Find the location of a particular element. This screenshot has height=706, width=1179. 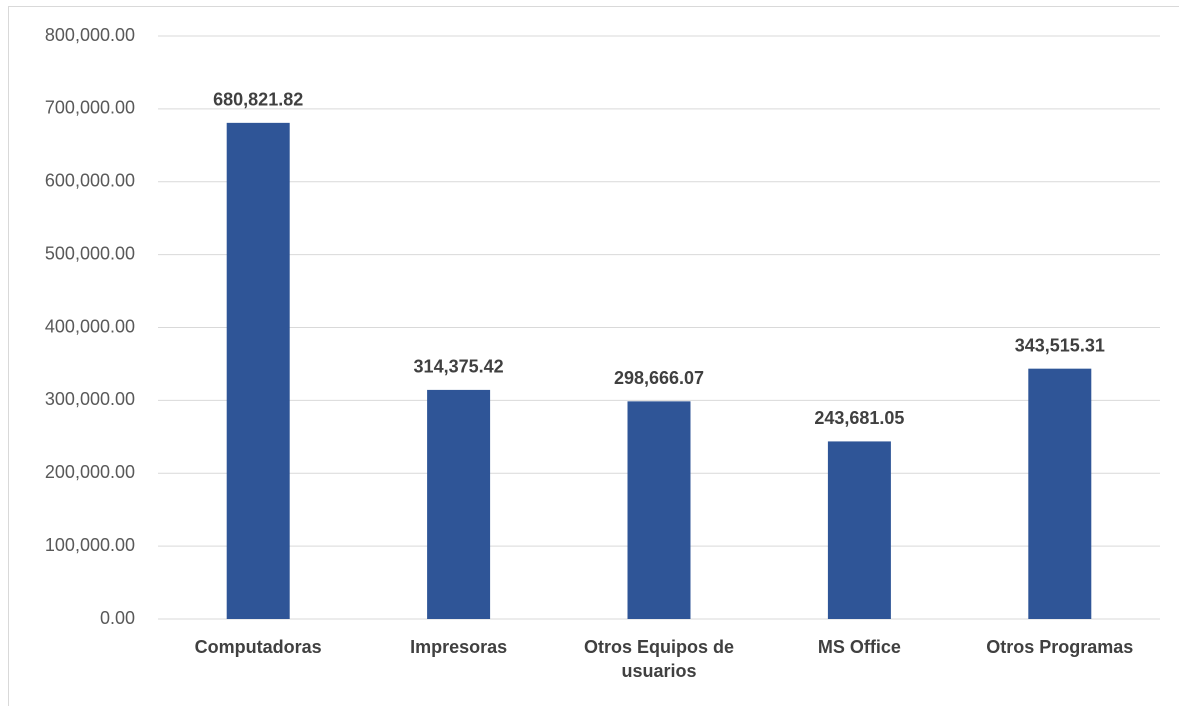

x-label-box: MS Office is located at coordinates (859, 647).